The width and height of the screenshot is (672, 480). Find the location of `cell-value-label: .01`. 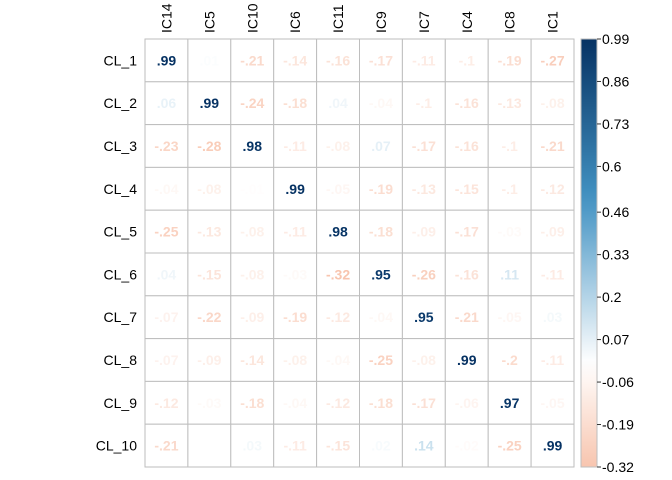

cell-value-label: .01 is located at coordinates (210, 60).